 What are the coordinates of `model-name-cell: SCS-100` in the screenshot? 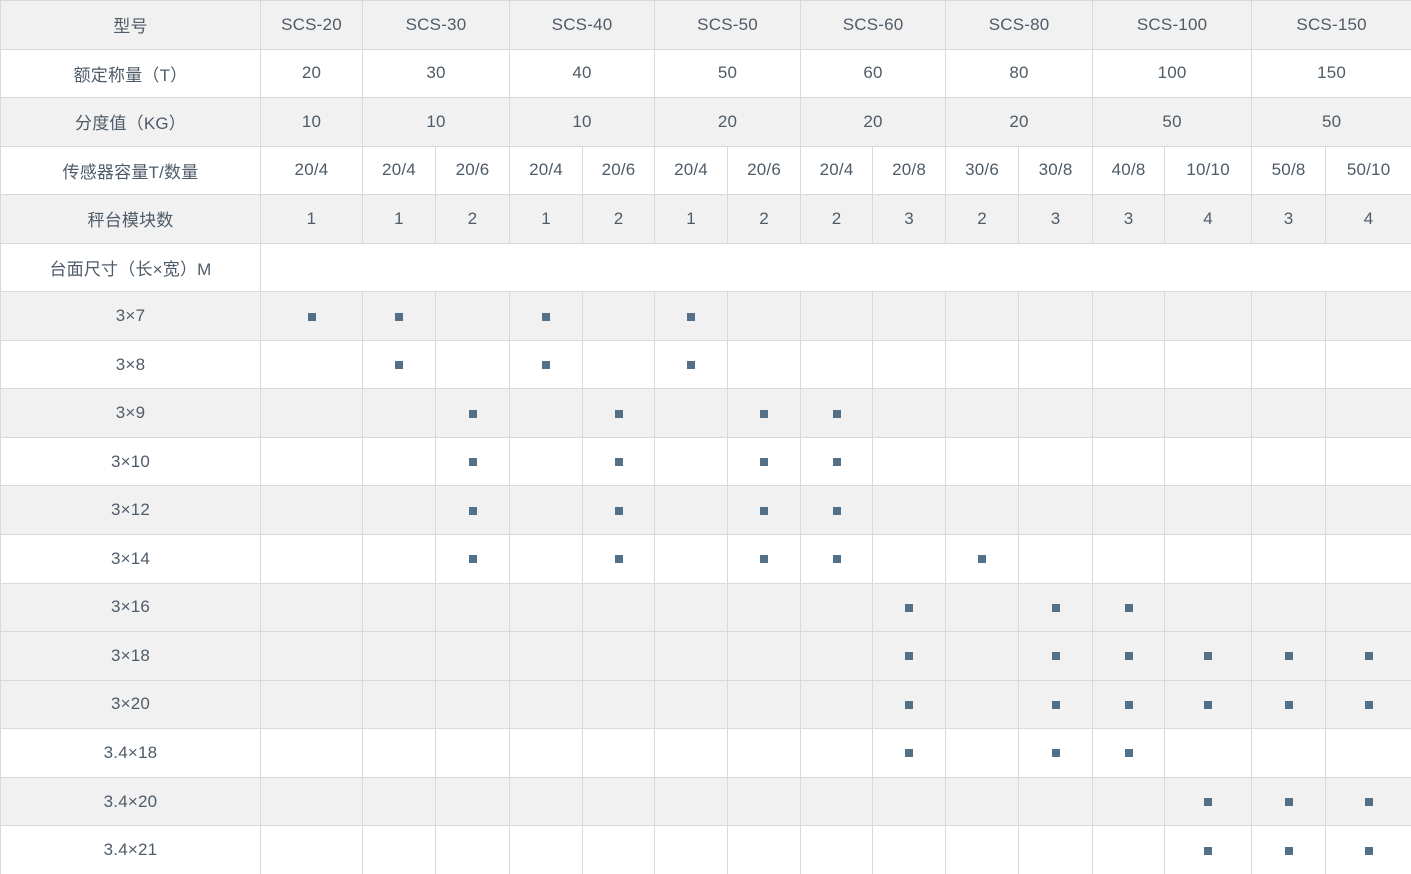 It's located at (1172, 25).